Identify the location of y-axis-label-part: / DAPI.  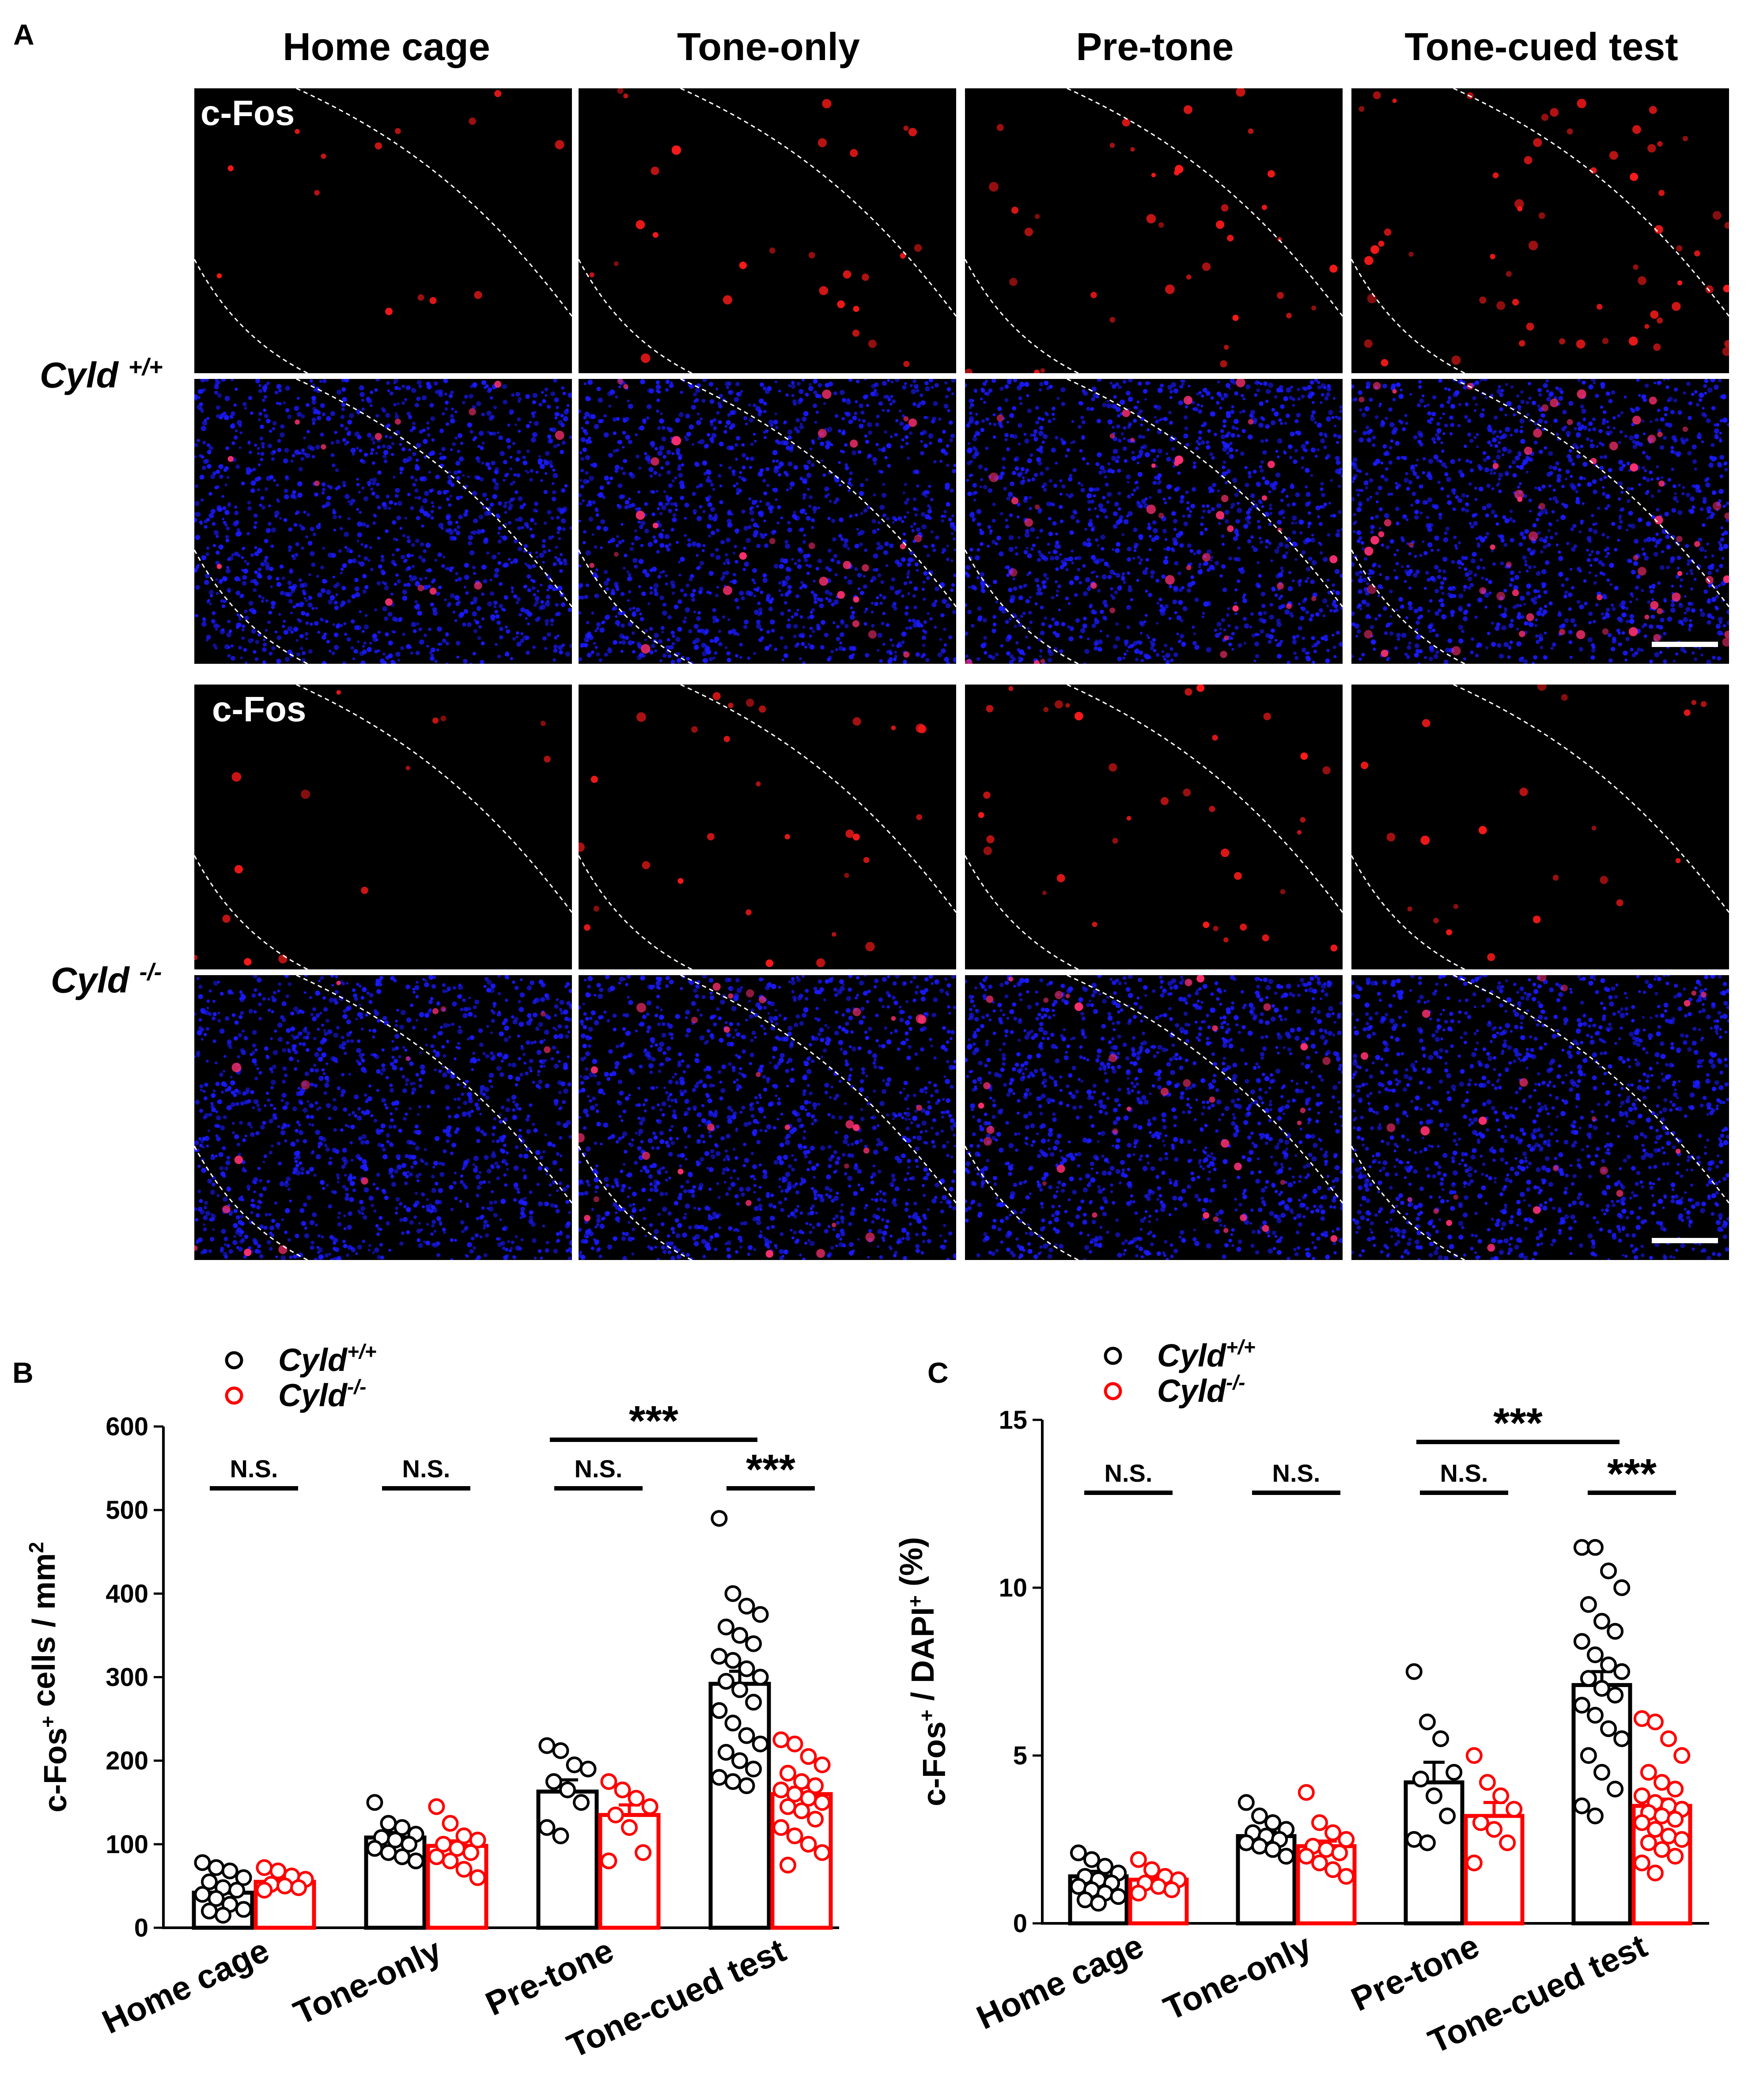
(923, 1658).